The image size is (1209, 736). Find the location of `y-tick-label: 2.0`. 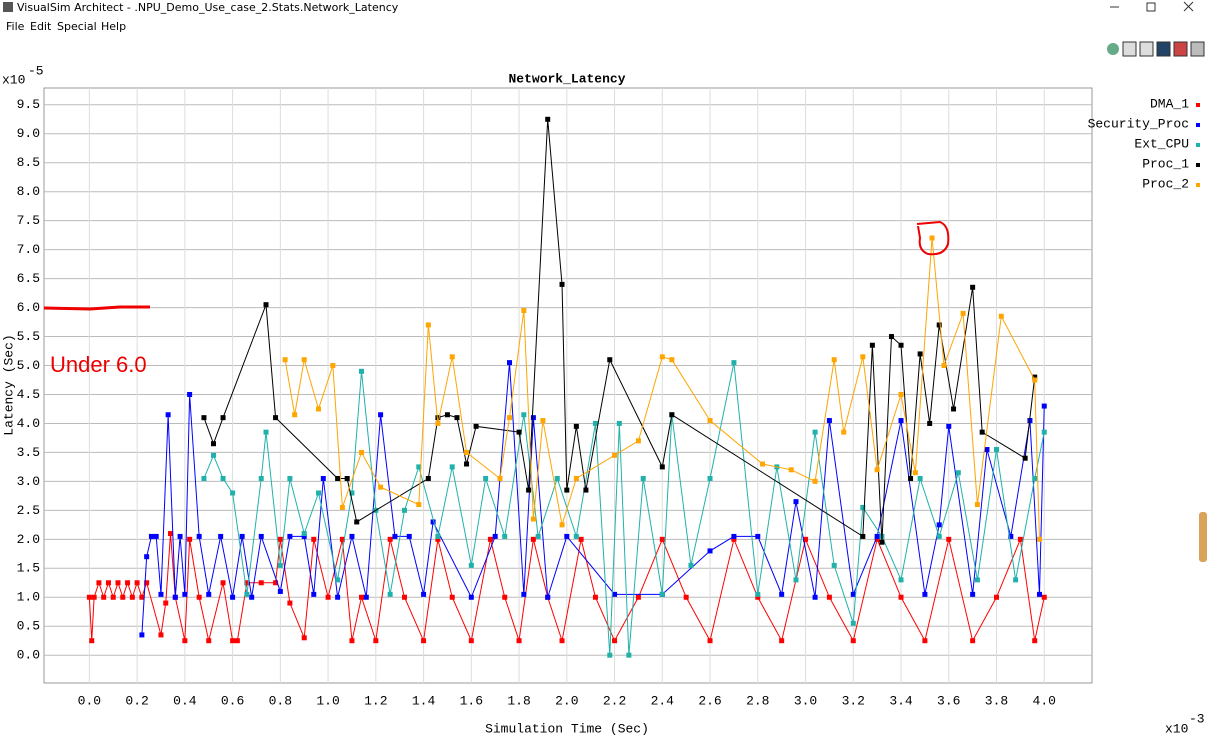

y-tick-label: 2.0 is located at coordinates (28, 539).